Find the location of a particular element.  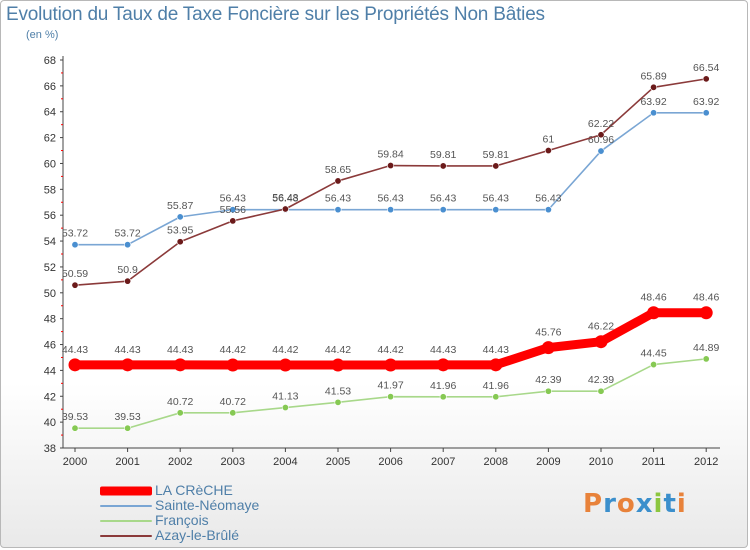

data-label: 66.54 is located at coordinates (706, 68).